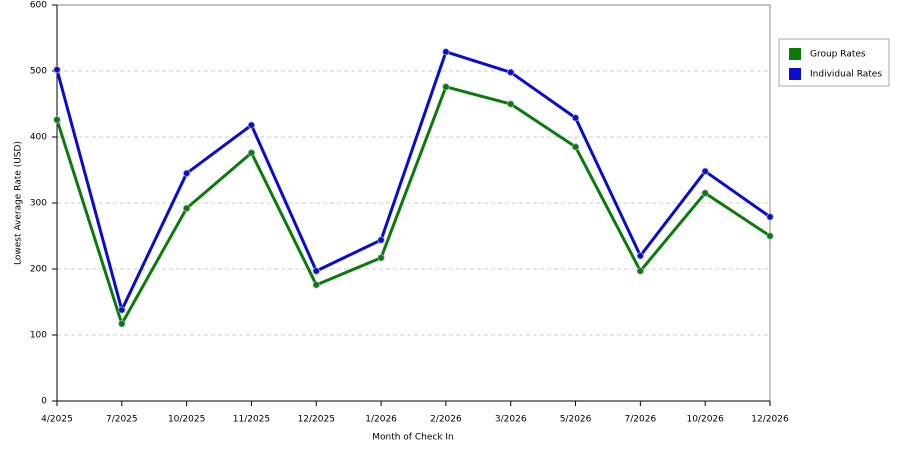 Image resolution: width=900 pixels, height=450 pixels. I want to click on x-tick-label: 12/2026, so click(770, 420).